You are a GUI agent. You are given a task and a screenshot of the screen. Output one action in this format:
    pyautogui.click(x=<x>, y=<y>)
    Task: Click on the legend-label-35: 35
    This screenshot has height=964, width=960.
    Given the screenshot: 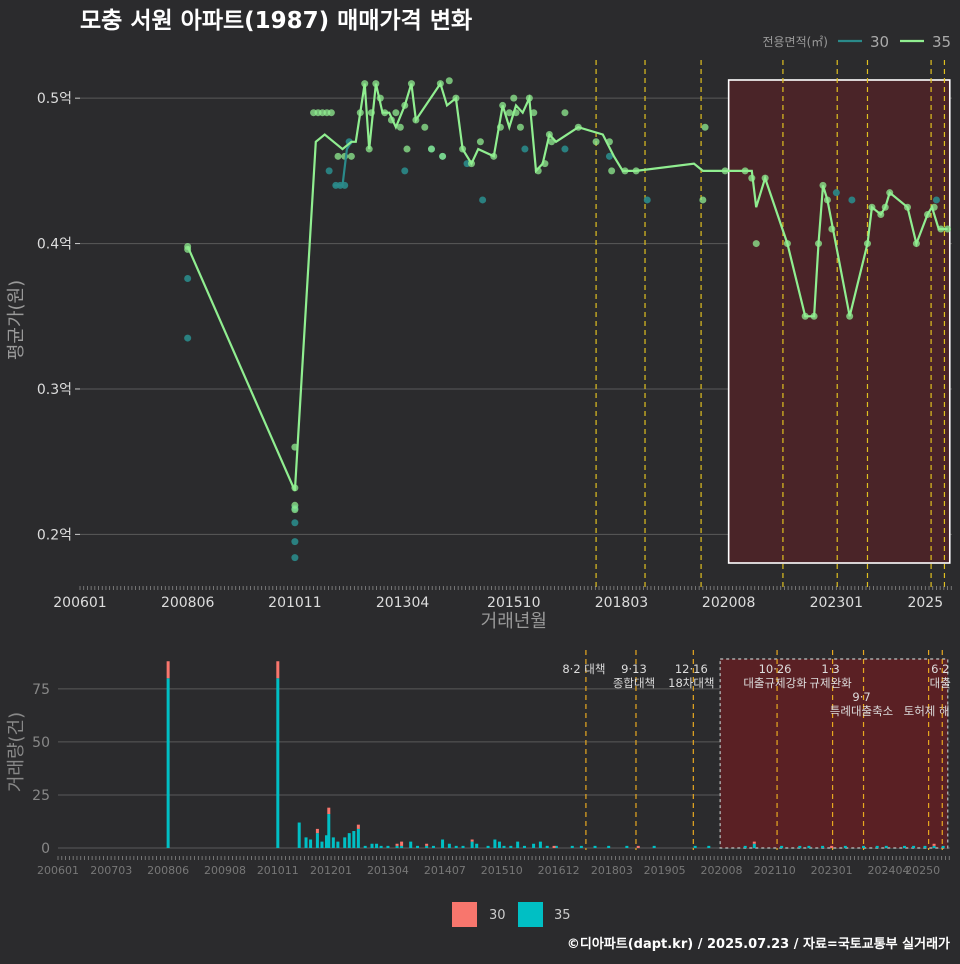 What is the action you would take?
    pyautogui.click(x=562, y=915)
    